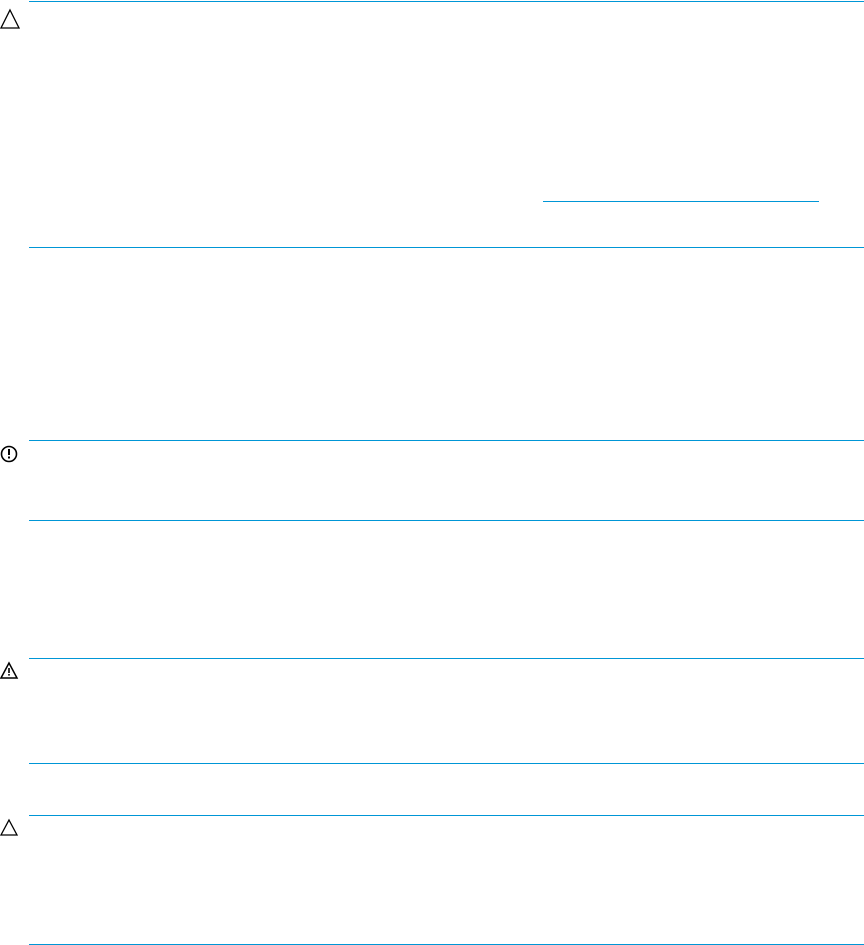 The height and width of the screenshot is (945, 864). What do you see at coordinates (9, 670) in the screenshot?
I see `warning-triangle-icon` at bounding box center [9, 670].